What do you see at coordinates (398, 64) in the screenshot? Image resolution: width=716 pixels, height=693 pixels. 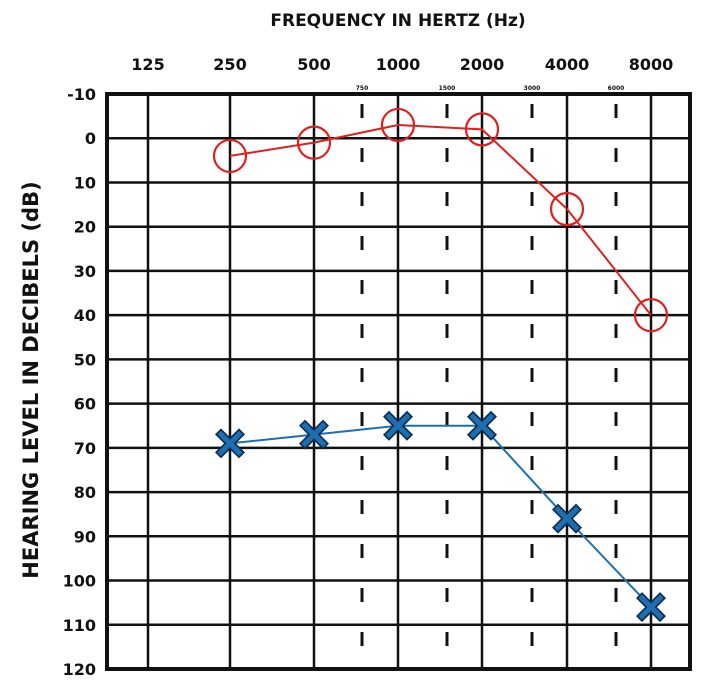 I see `x-tick-label: 1000` at bounding box center [398, 64].